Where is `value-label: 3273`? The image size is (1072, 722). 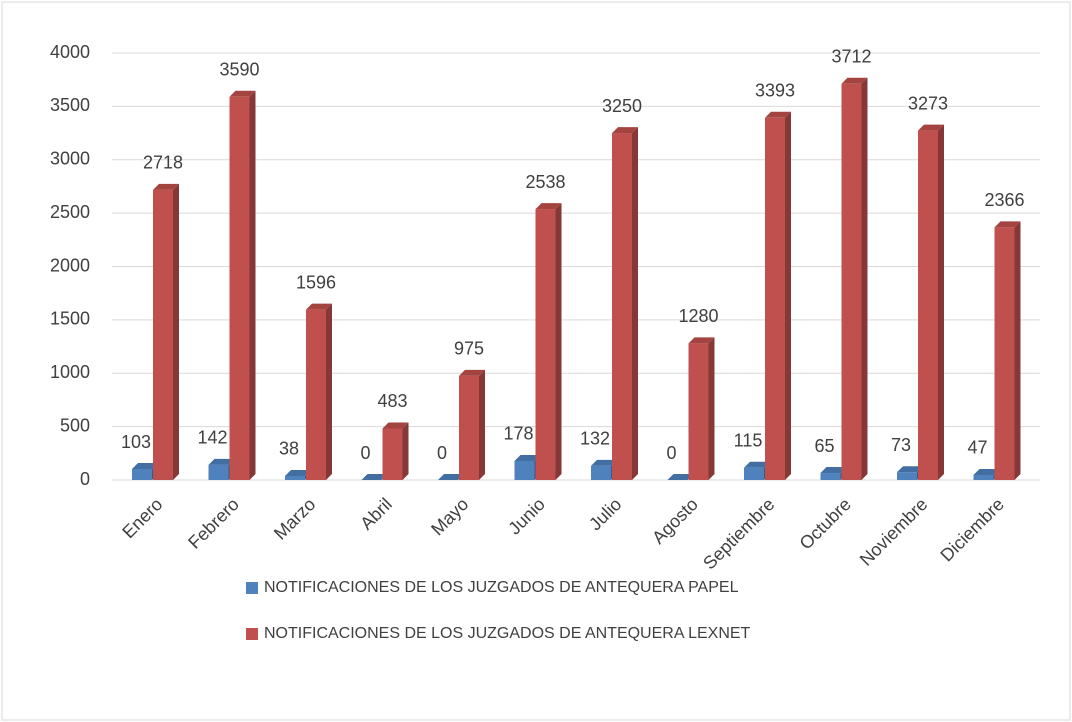 value-label: 3273 is located at coordinates (928, 103).